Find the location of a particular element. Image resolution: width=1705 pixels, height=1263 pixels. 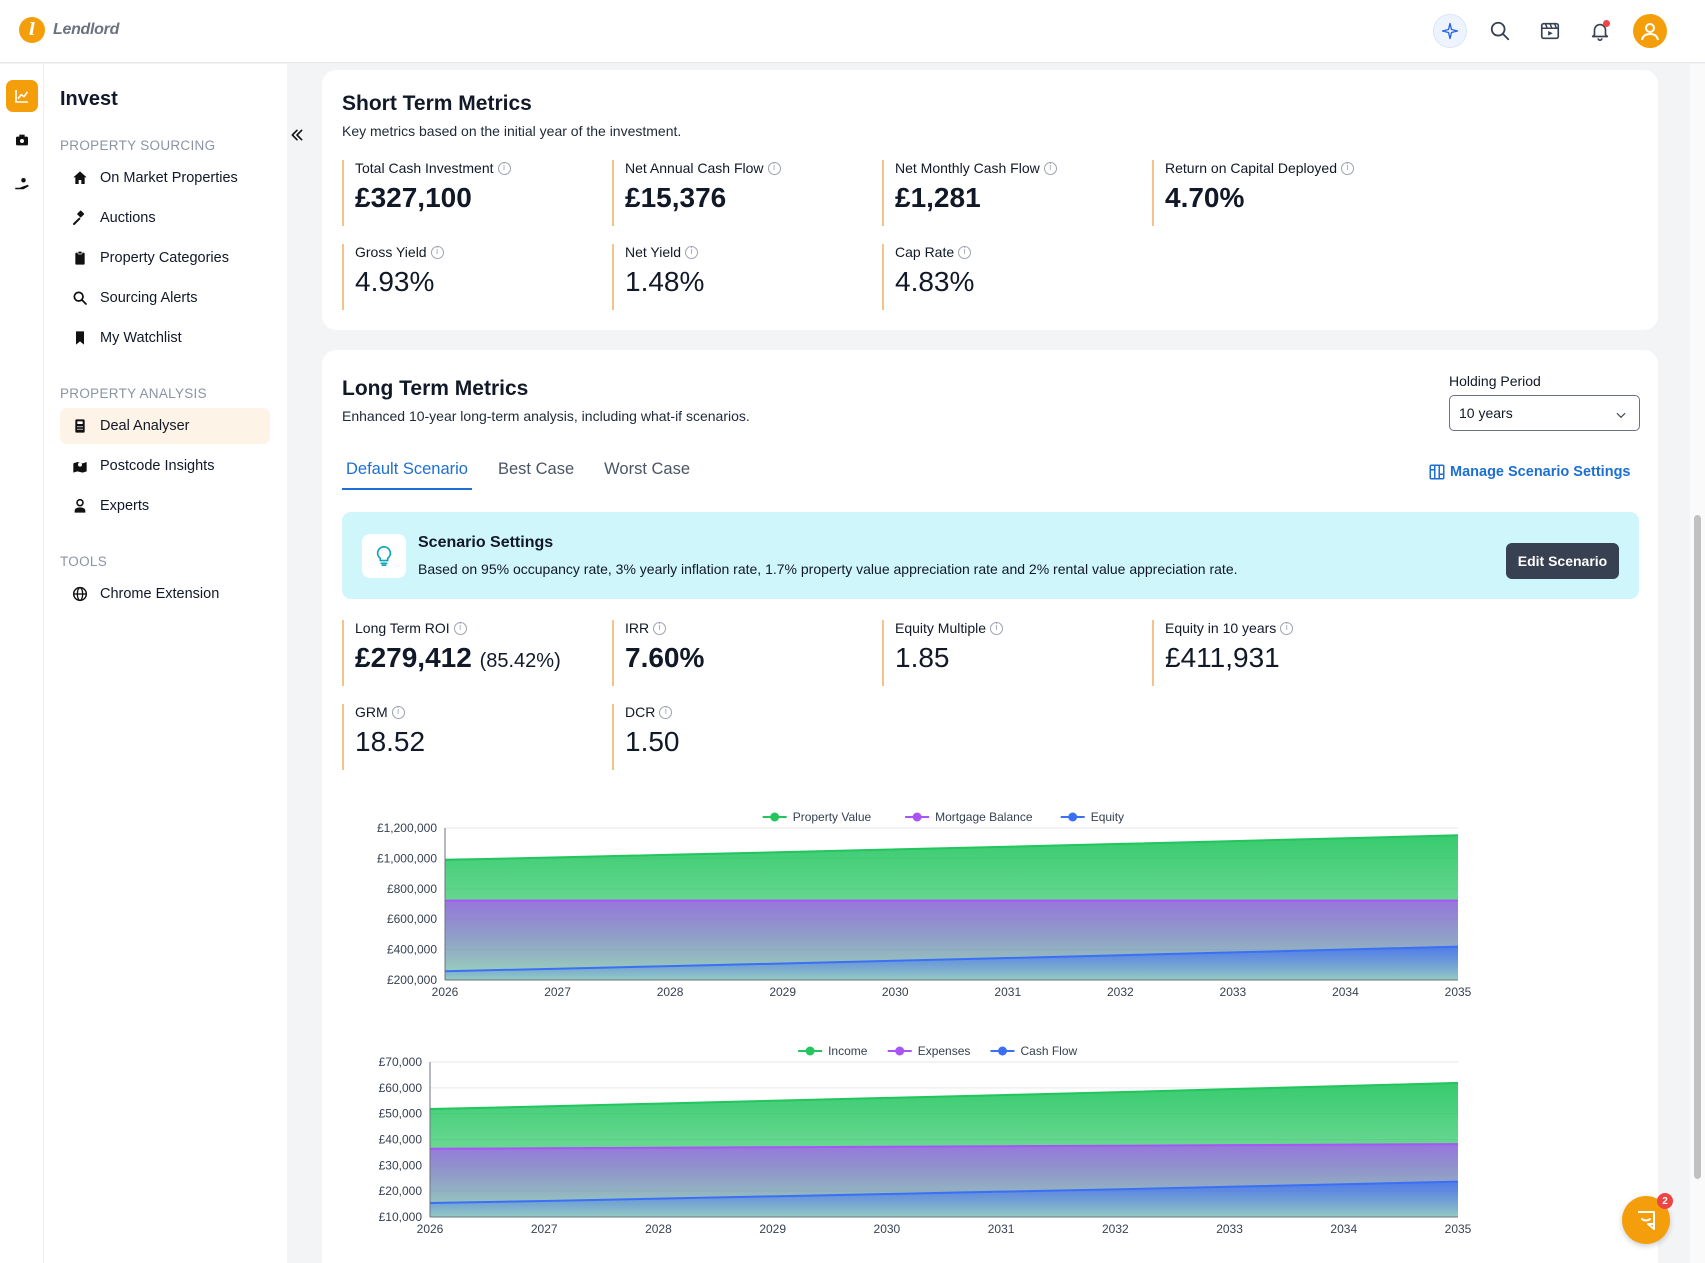

user-icon is located at coordinates (1650, 32).